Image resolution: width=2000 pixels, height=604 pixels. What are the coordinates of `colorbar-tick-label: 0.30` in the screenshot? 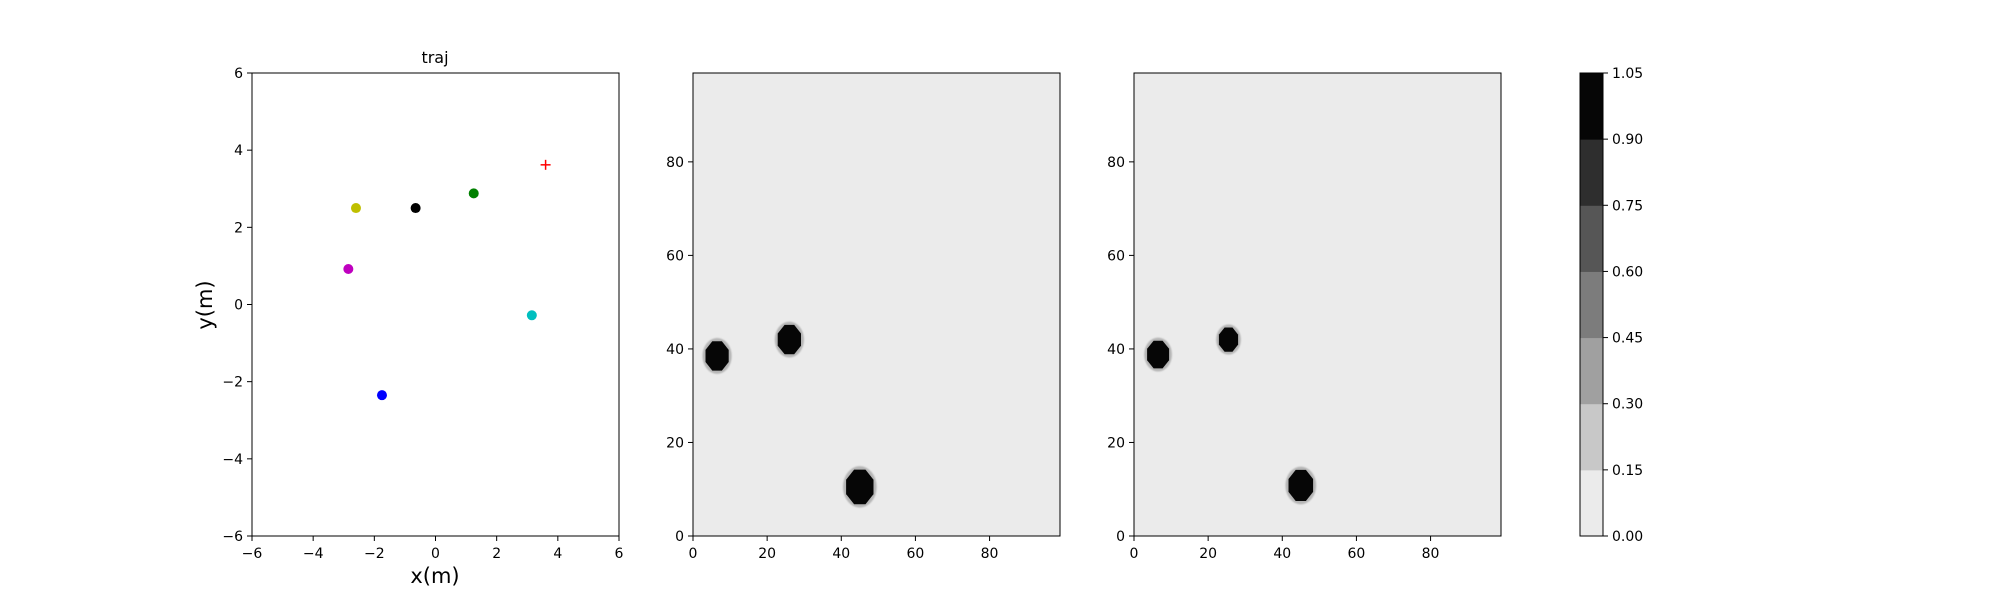 It's located at (1627, 405).